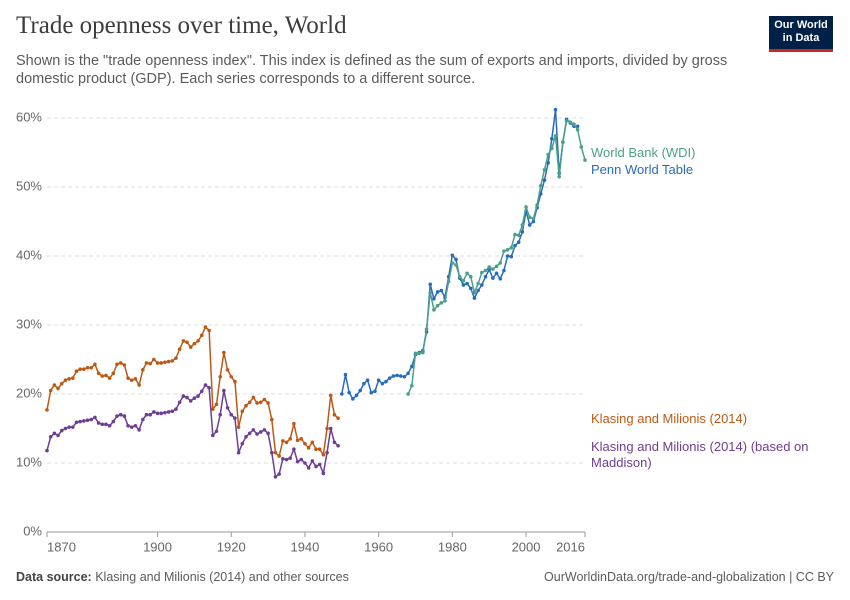 Image resolution: width=850 pixels, height=600 pixels. Describe the element at coordinates (29, 254) in the screenshot. I see `y-tick-label: 40%` at that location.